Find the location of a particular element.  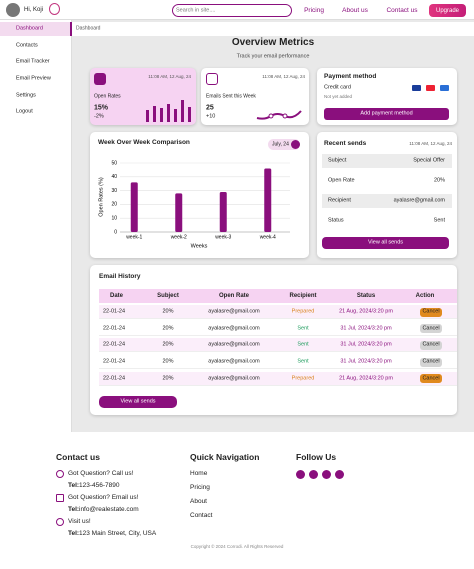

nav-link: Pricing is located at coordinates (314, 10).